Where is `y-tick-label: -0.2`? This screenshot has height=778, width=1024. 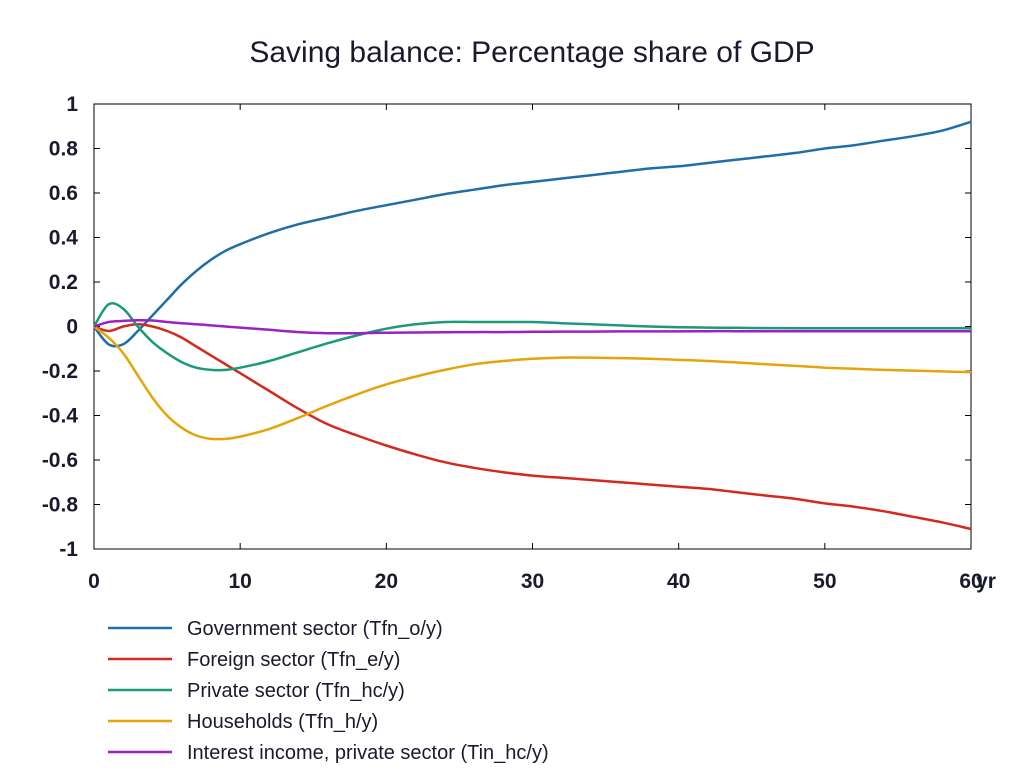
y-tick-label: -0.2 is located at coordinates (60, 371).